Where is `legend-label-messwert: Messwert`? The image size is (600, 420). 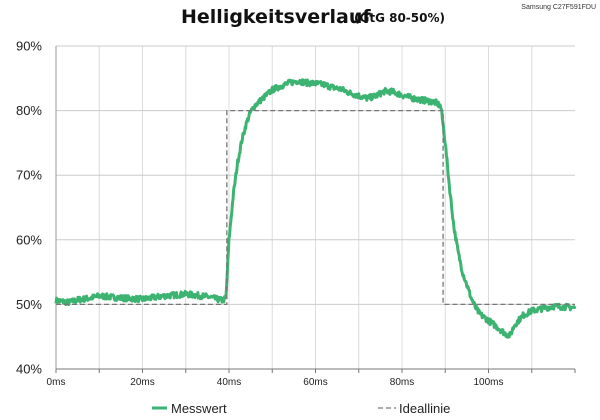 legend-label-messwert: Messwert is located at coordinates (199, 408).